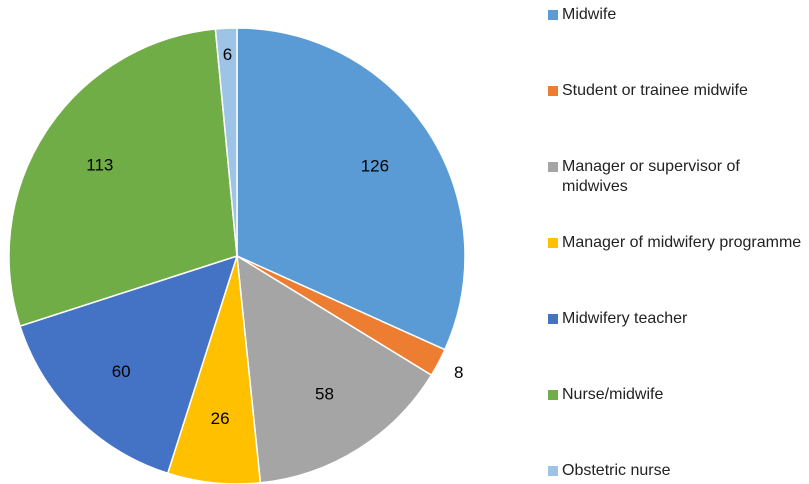 The image size is (809, 484). I want to click on legend-item: Manager or supervisor of midwives, so click(677, 177).